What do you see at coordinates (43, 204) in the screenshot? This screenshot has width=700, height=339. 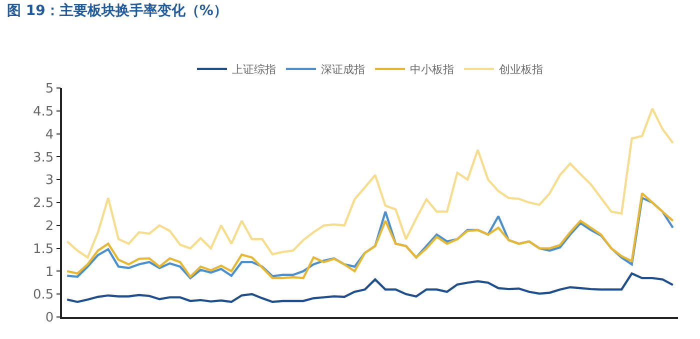 I see `y-tick-label: 2.5` at bounding box center [43, 204].